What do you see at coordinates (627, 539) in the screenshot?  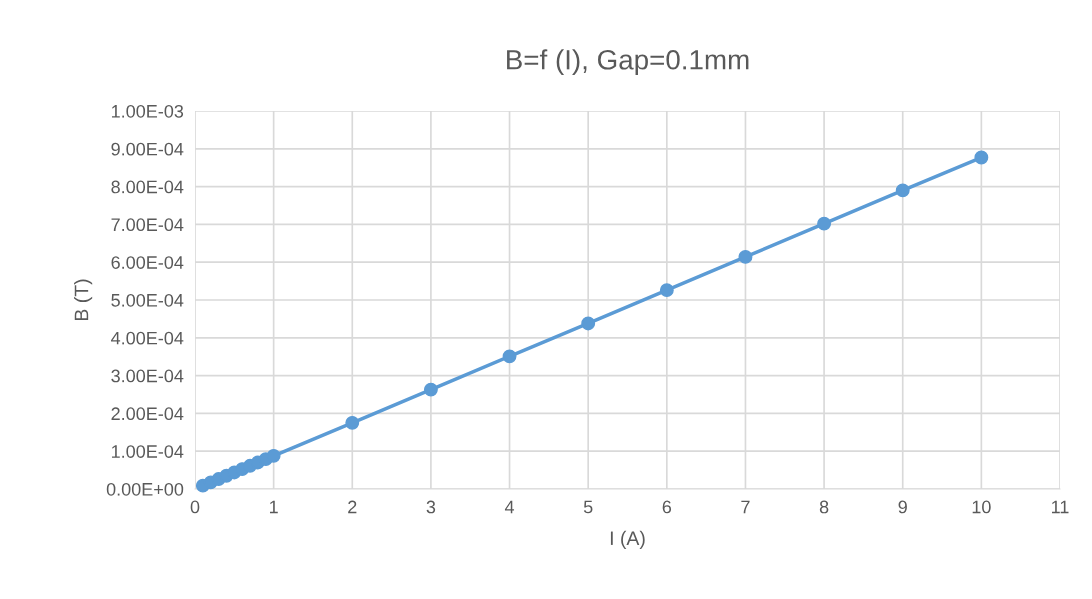 I see `x-axis-title: I (A)` at bounding box center [627, 539].